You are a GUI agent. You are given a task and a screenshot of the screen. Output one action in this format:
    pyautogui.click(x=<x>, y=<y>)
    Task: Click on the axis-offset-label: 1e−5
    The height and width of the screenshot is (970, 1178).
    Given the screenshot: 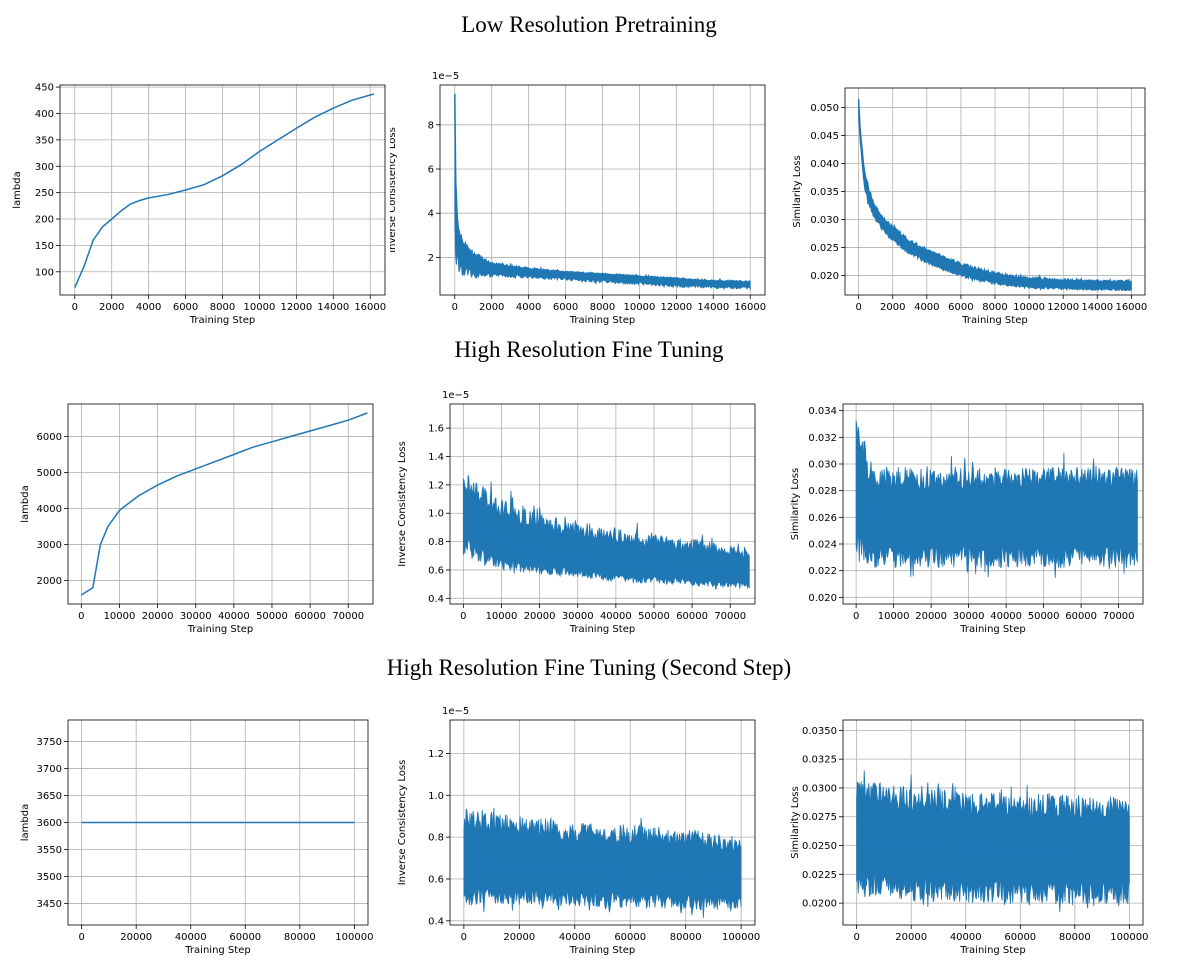 What is the action you would take?
    pyautogui.click(x=455, y=395)
    